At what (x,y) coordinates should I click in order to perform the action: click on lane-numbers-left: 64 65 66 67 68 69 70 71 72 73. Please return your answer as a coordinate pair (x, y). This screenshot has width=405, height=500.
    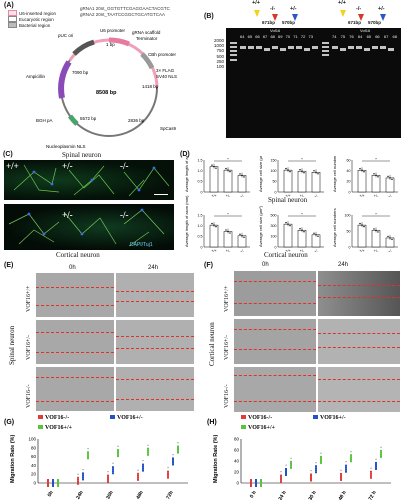
    Looking at the image, I should click on (276, 36).